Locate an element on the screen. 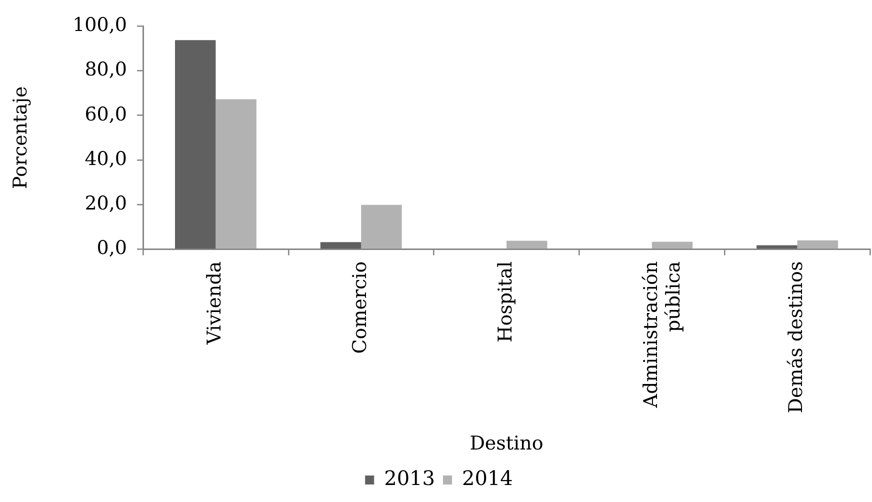 The height and width of the screenshot is (502, 872). y-tick-label: 60,0 is located at coordinates (105, 114).